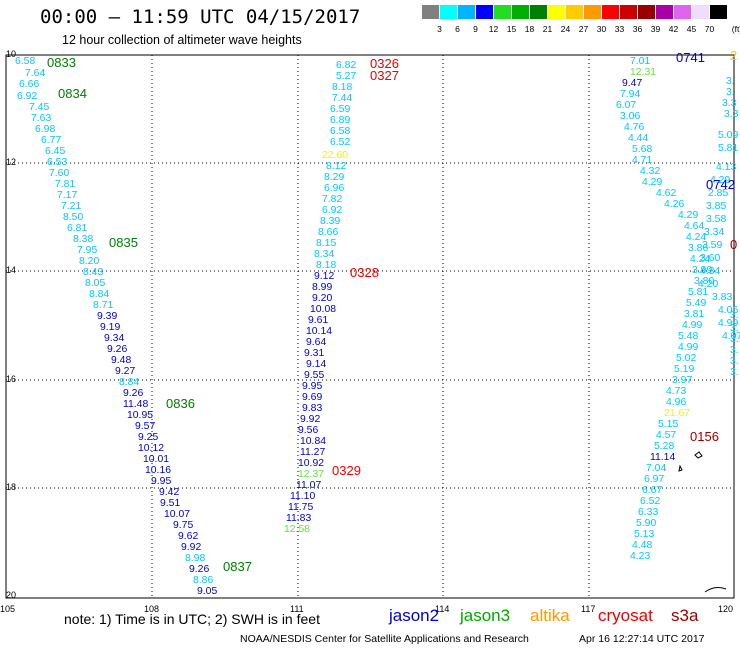 The width and height of the screenshot is (740, 650). Describe the element at coordinates (323, 309) in the screenshot. I see `wave-height-value: 10.08` at that location.